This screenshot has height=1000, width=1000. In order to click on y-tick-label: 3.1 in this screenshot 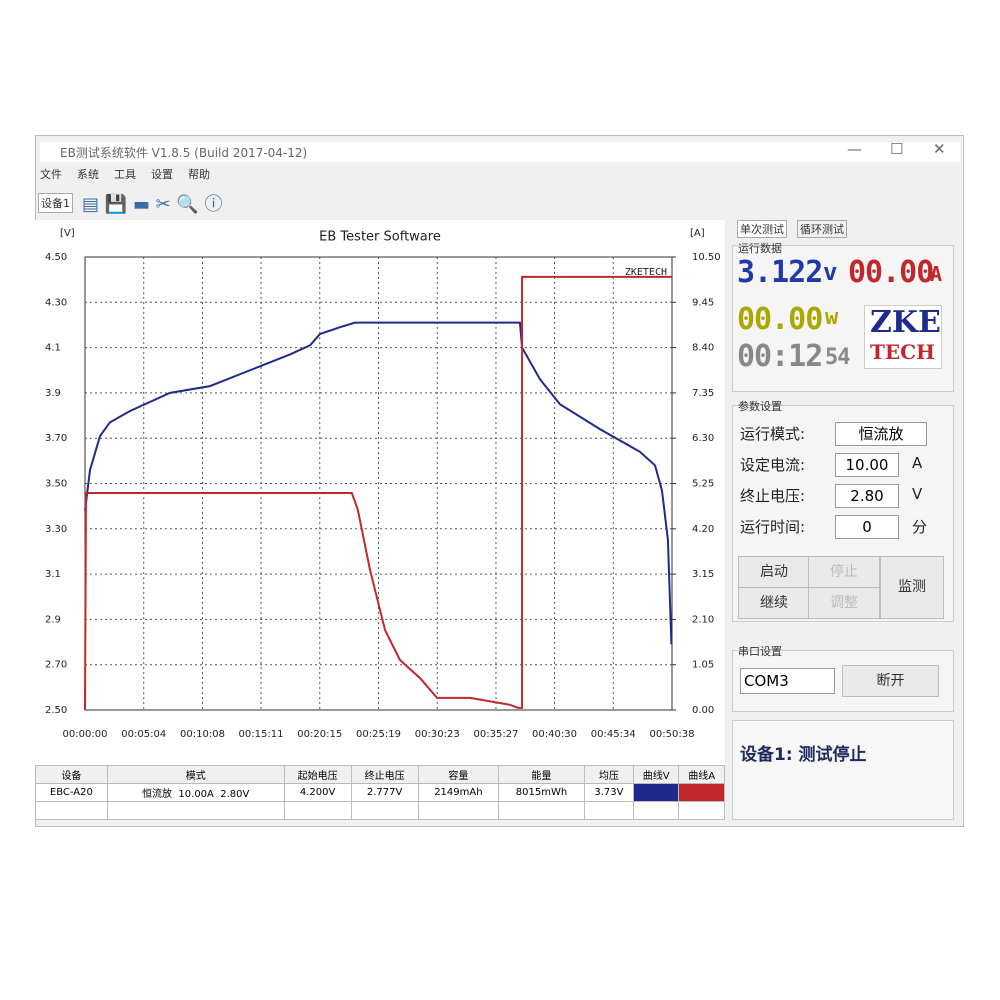, I will do `click(53, 574)`.